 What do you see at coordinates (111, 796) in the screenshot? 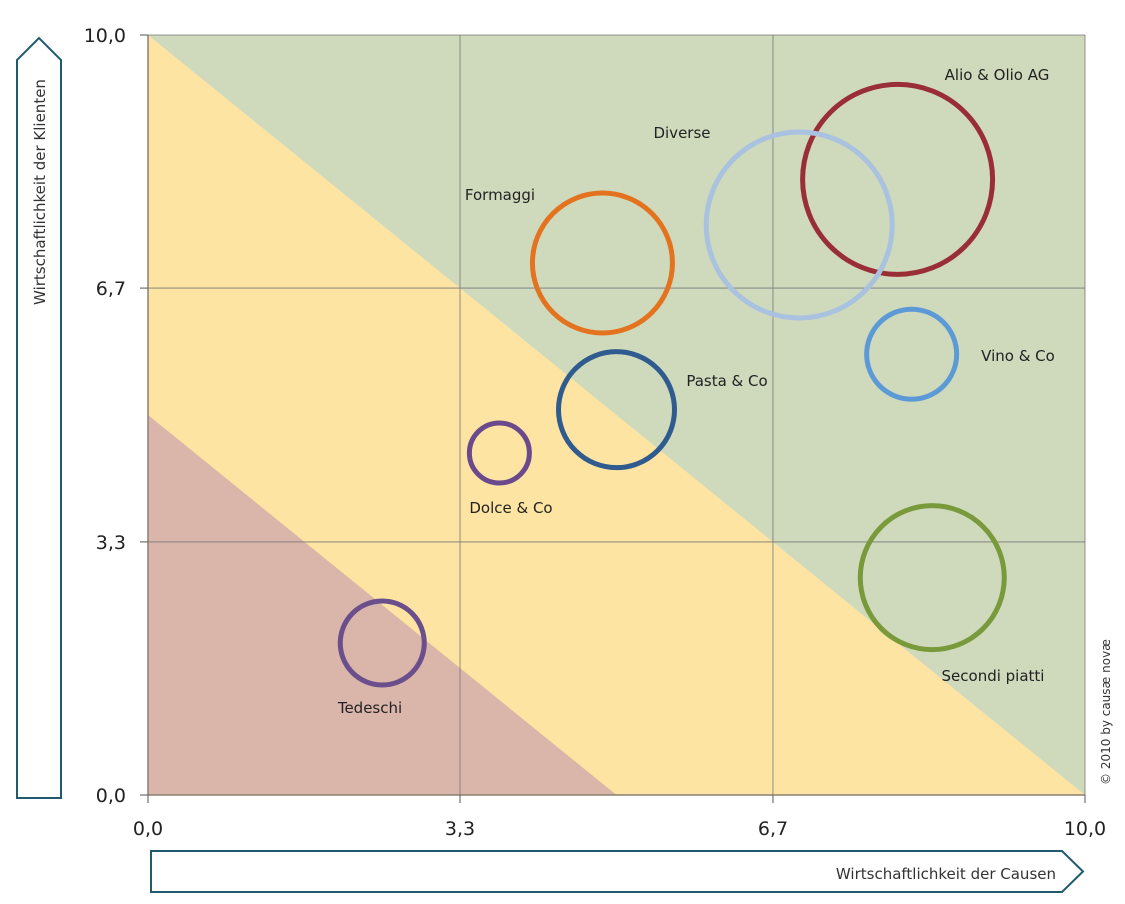
I see `y-tick-label: 0,0` at bounding box center [111, 796].